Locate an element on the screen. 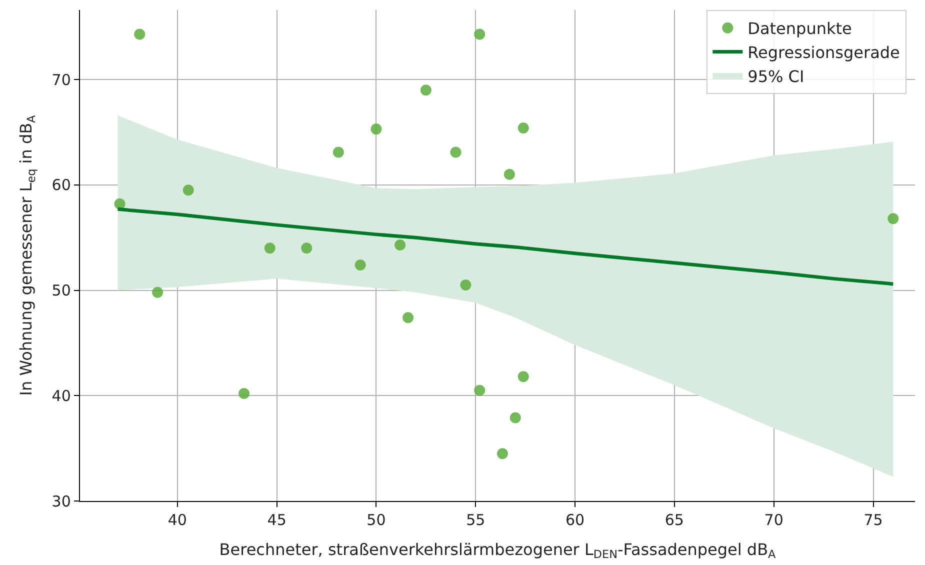 Image resolution: width=925 pixels, height=565 pixels. x-axis-title: Berechneter, straßenverkehrslärmbezogener L$_{DEN}$-Fassadenpegel dB$_{A}$ is located at coordinates (497, 551).